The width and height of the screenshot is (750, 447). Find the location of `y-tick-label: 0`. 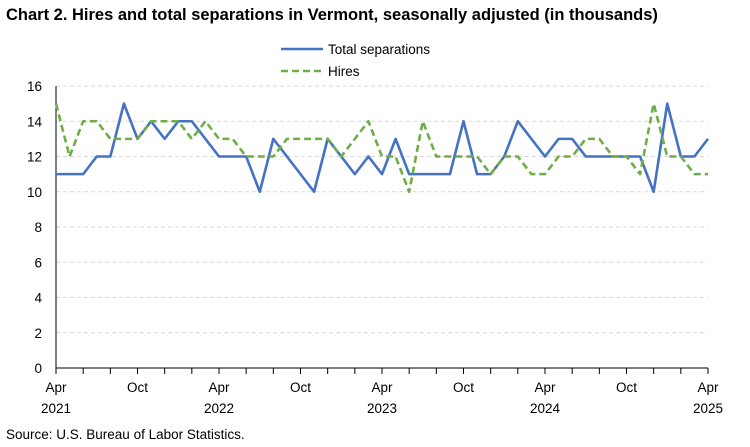

y-tick-label: 0 is located at coordinates (38, 368).